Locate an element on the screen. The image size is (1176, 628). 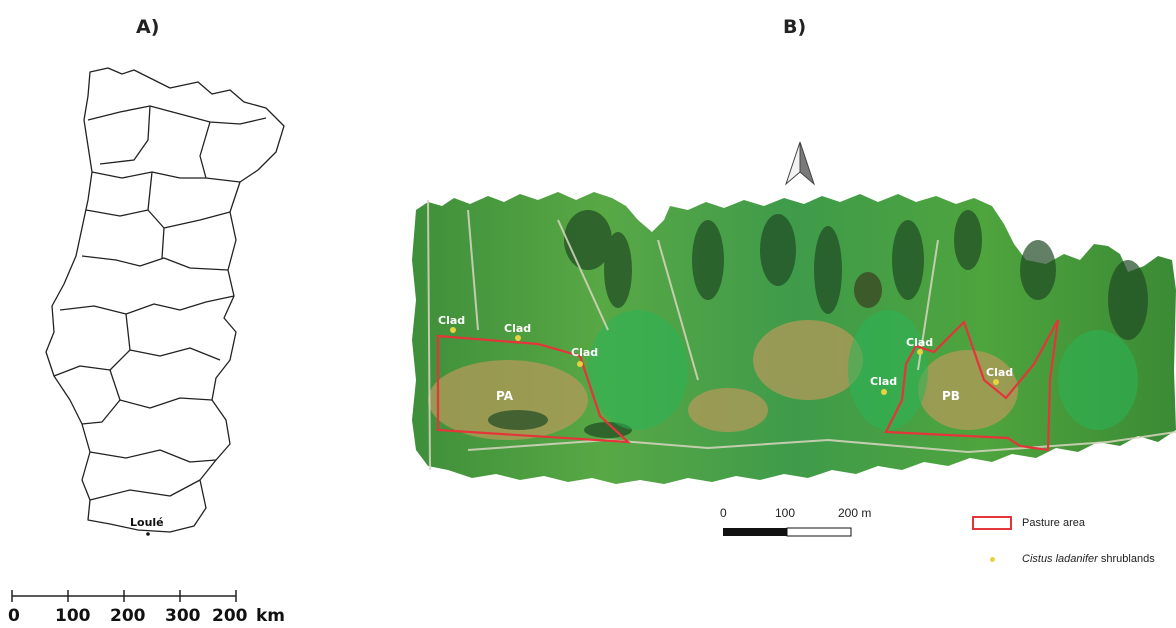
km-tick-label: 100 is located at coordinates (73, 616).